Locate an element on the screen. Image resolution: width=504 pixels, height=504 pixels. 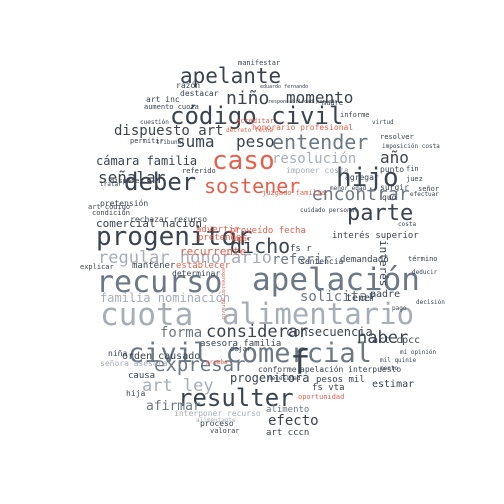
word-dispuesto-art: dispuesto art is located at coordinates (169, 131).